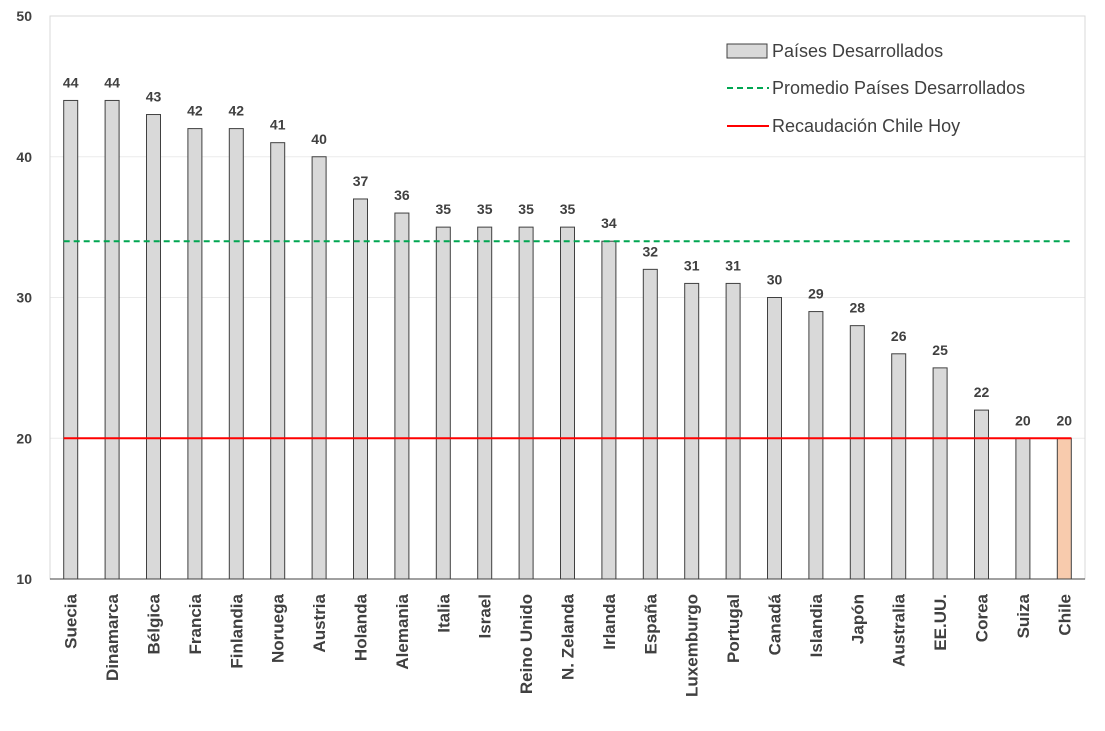 The height and width of the screenshot is (731, 1105). What do you see at coordinates (319, 622) in the screenshot?
I see `category-label: Austria` at bounding box center [319, 622].